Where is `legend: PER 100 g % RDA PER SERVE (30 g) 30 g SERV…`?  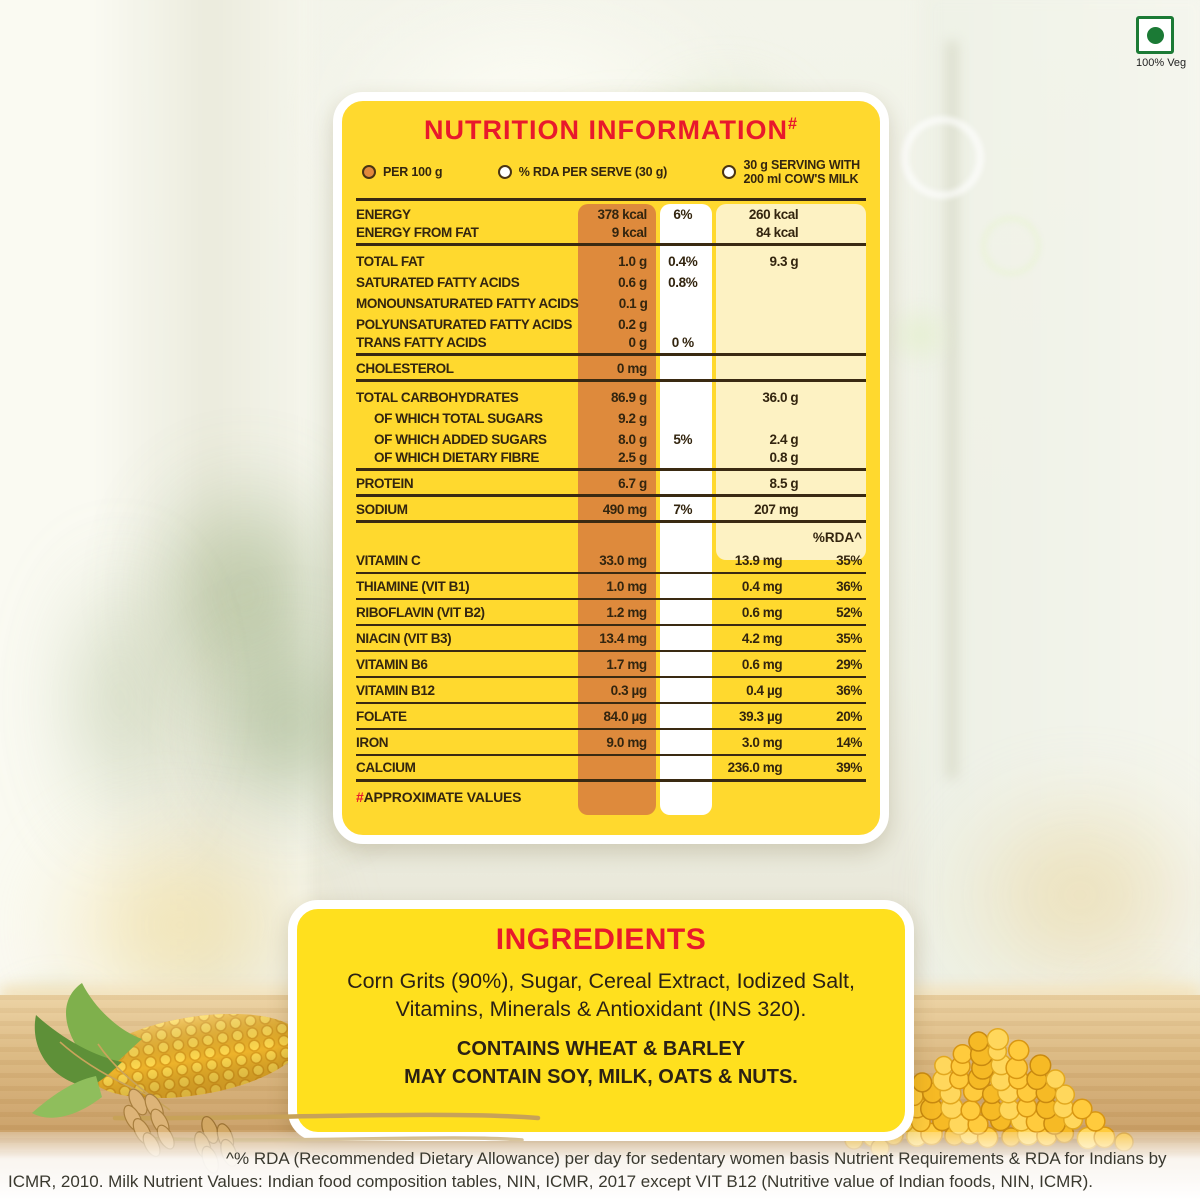
legend: PER 100 g % RDA PER SERVE (30 g) 30 g SERV… is located at coordinates (611, 172).